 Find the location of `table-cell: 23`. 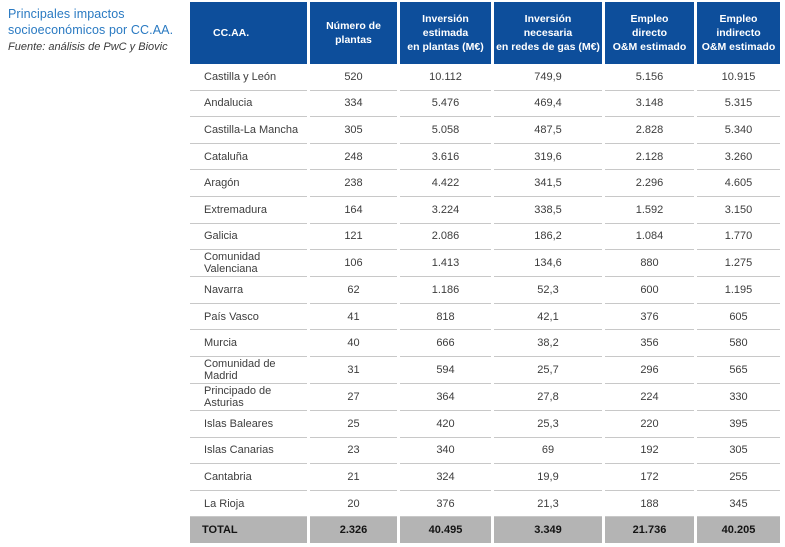

table-cell: 23 is located at coordinates (353, 451).